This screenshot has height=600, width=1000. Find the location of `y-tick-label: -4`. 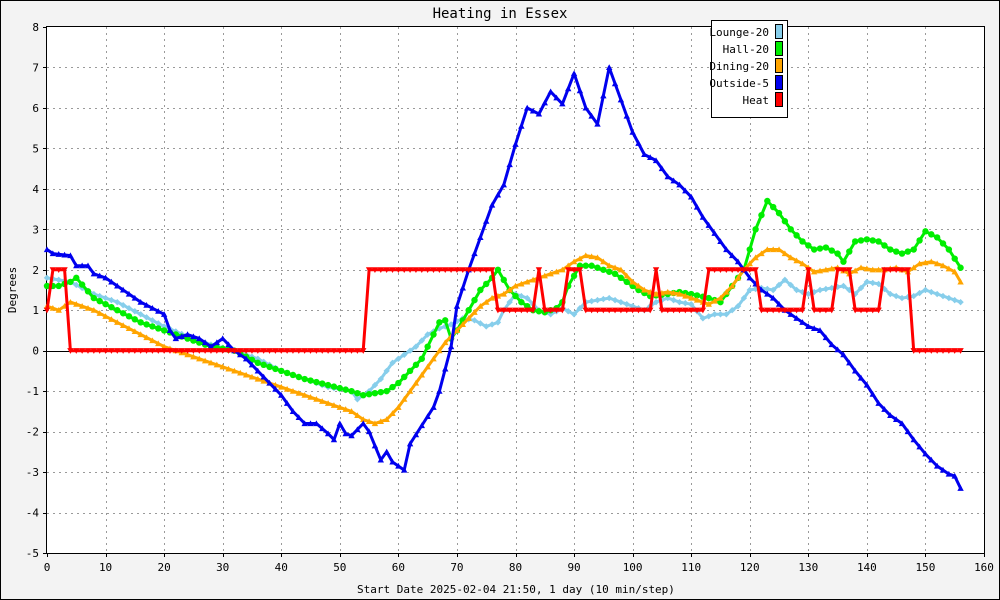

y-tick-label: -4 is located at coordinates (33, 513).